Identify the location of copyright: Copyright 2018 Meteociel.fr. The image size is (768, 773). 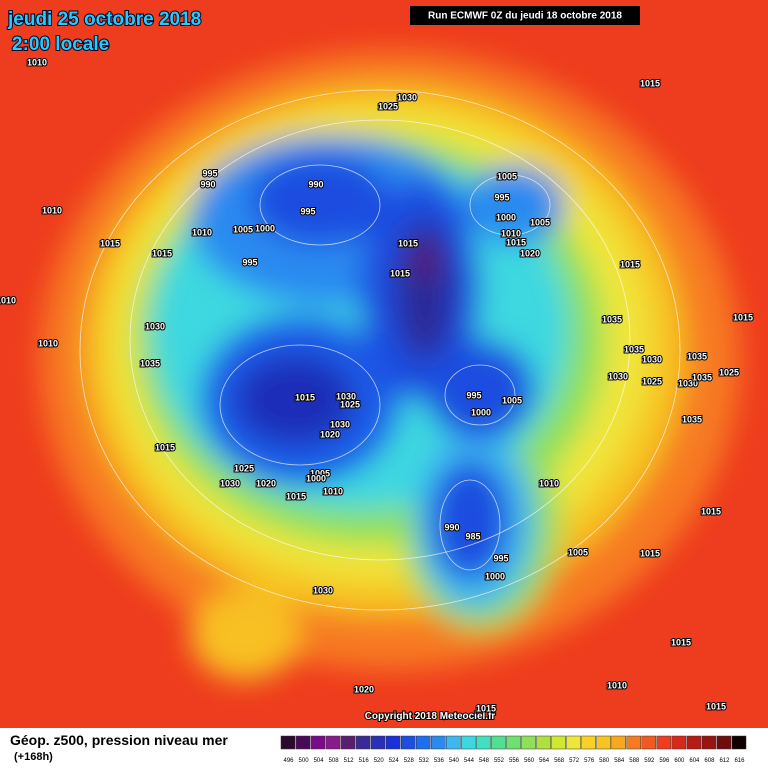
(430, 716).